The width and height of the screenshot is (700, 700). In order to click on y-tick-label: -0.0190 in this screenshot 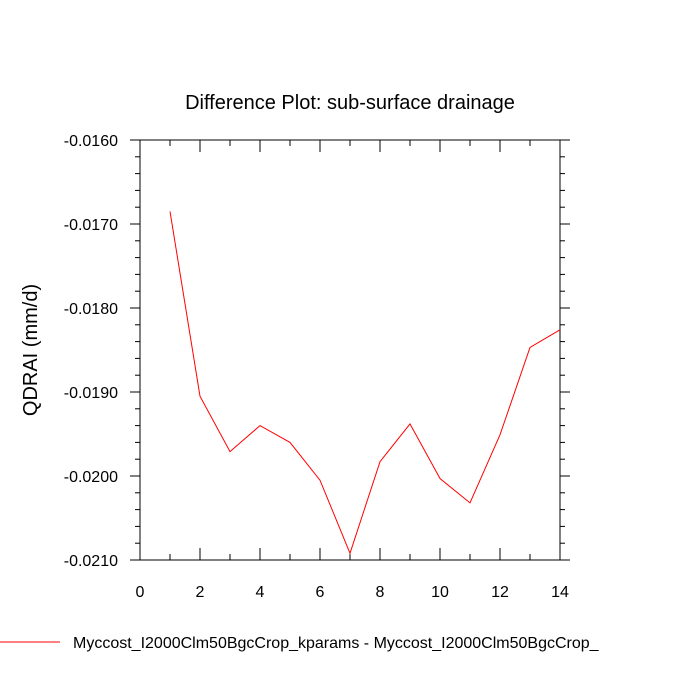, I will do `click(91, 393)`.